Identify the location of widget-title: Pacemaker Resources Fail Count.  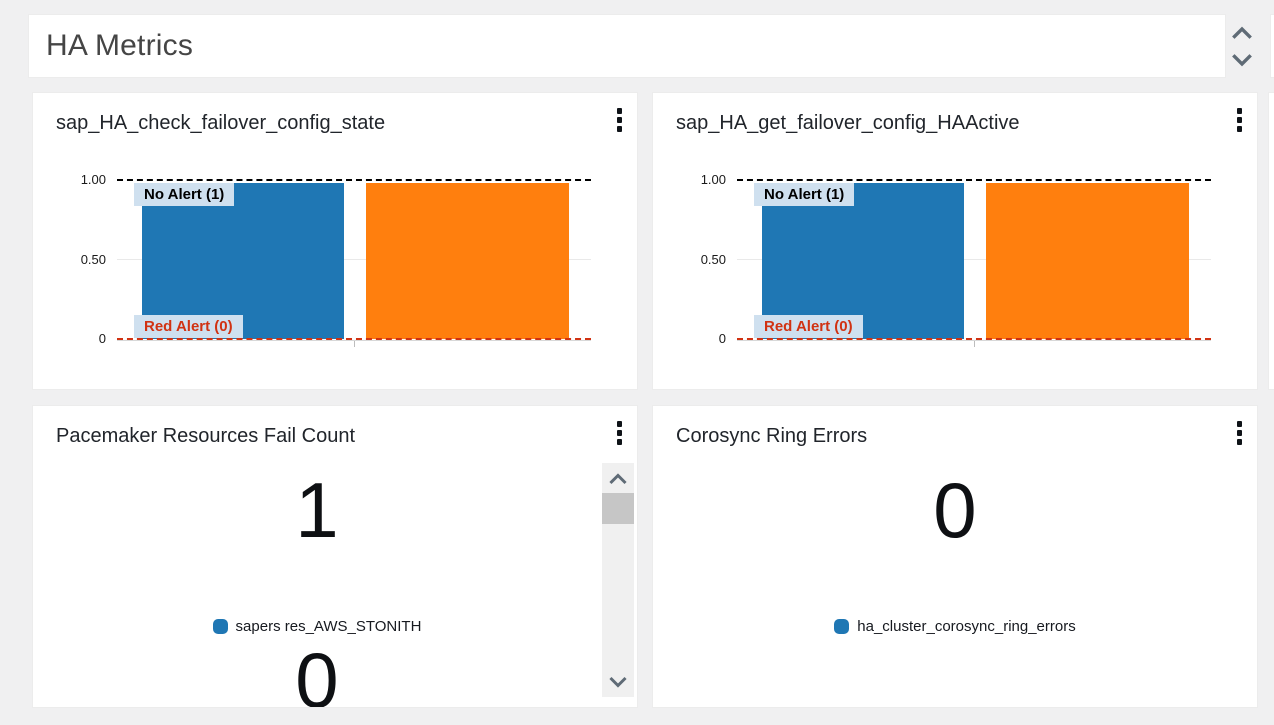
(206, 436).